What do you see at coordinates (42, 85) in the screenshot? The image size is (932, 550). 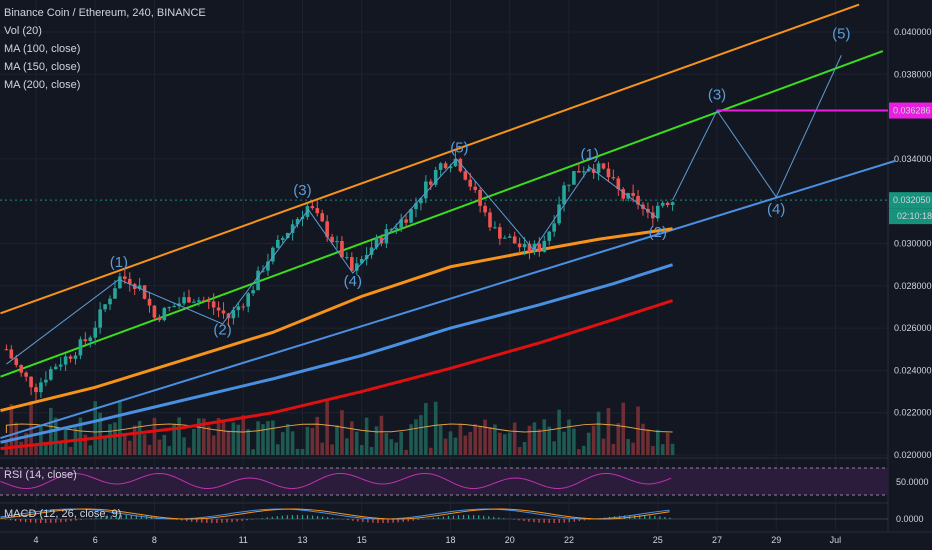 I see `indicator-ma200: MA (200, close)` at bounding box center [42, 85].